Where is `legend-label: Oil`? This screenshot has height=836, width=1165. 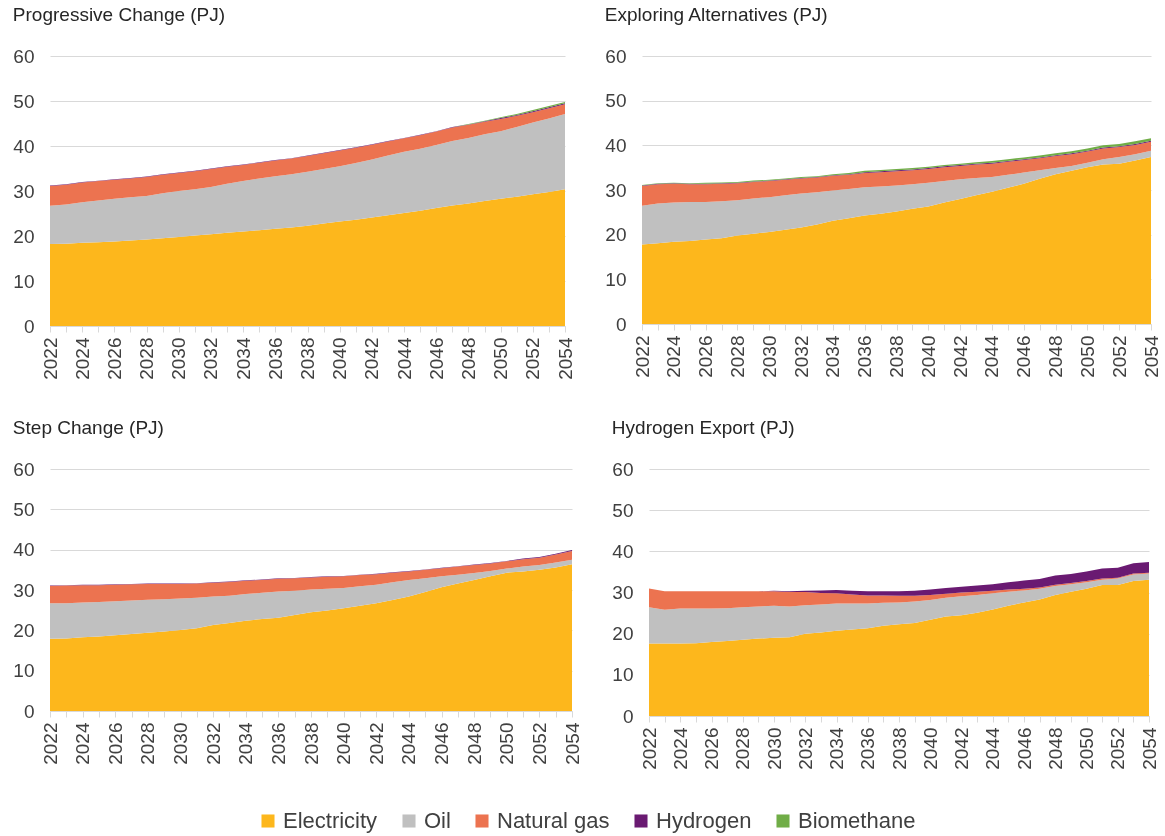
legend-label: Oil is located at coordinates (437, 820).